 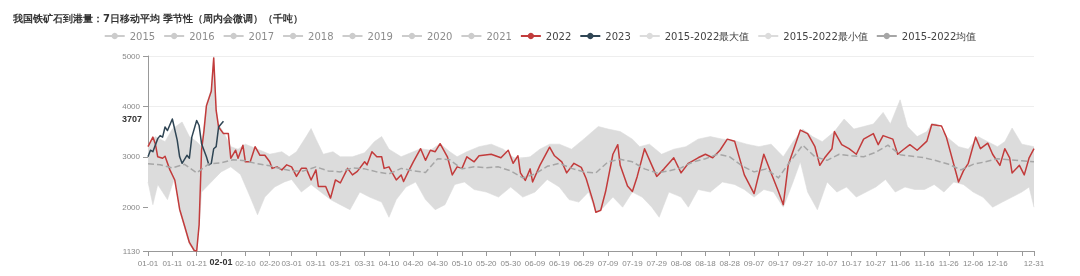 What do you see at coordinates (270, 263) in the screenshot?
I see `x-tick-label: 02-20` at bounding box center [270, 263].